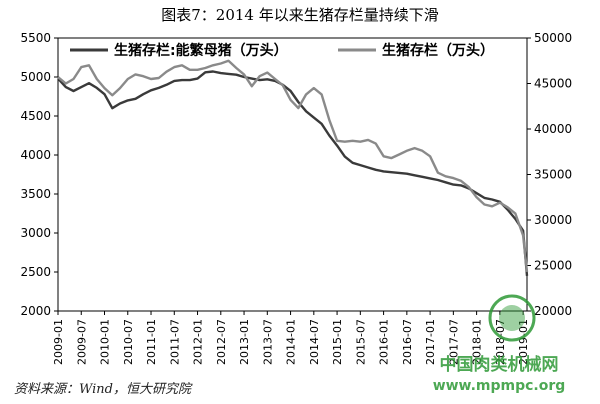 This screenshot has height=404, width=600. I want to click on watermark-seal-center-icon, so click(512, 318).